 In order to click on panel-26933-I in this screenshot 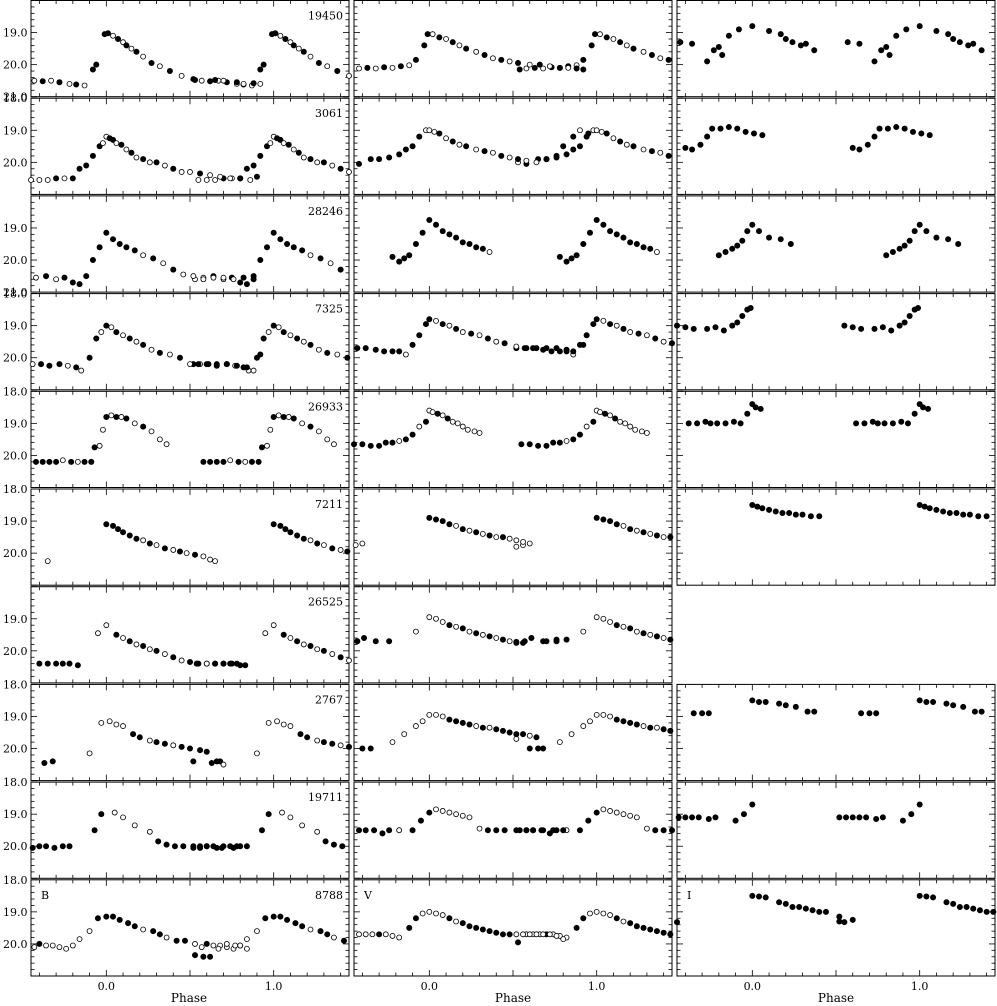, I will do `click(836, 439)`.